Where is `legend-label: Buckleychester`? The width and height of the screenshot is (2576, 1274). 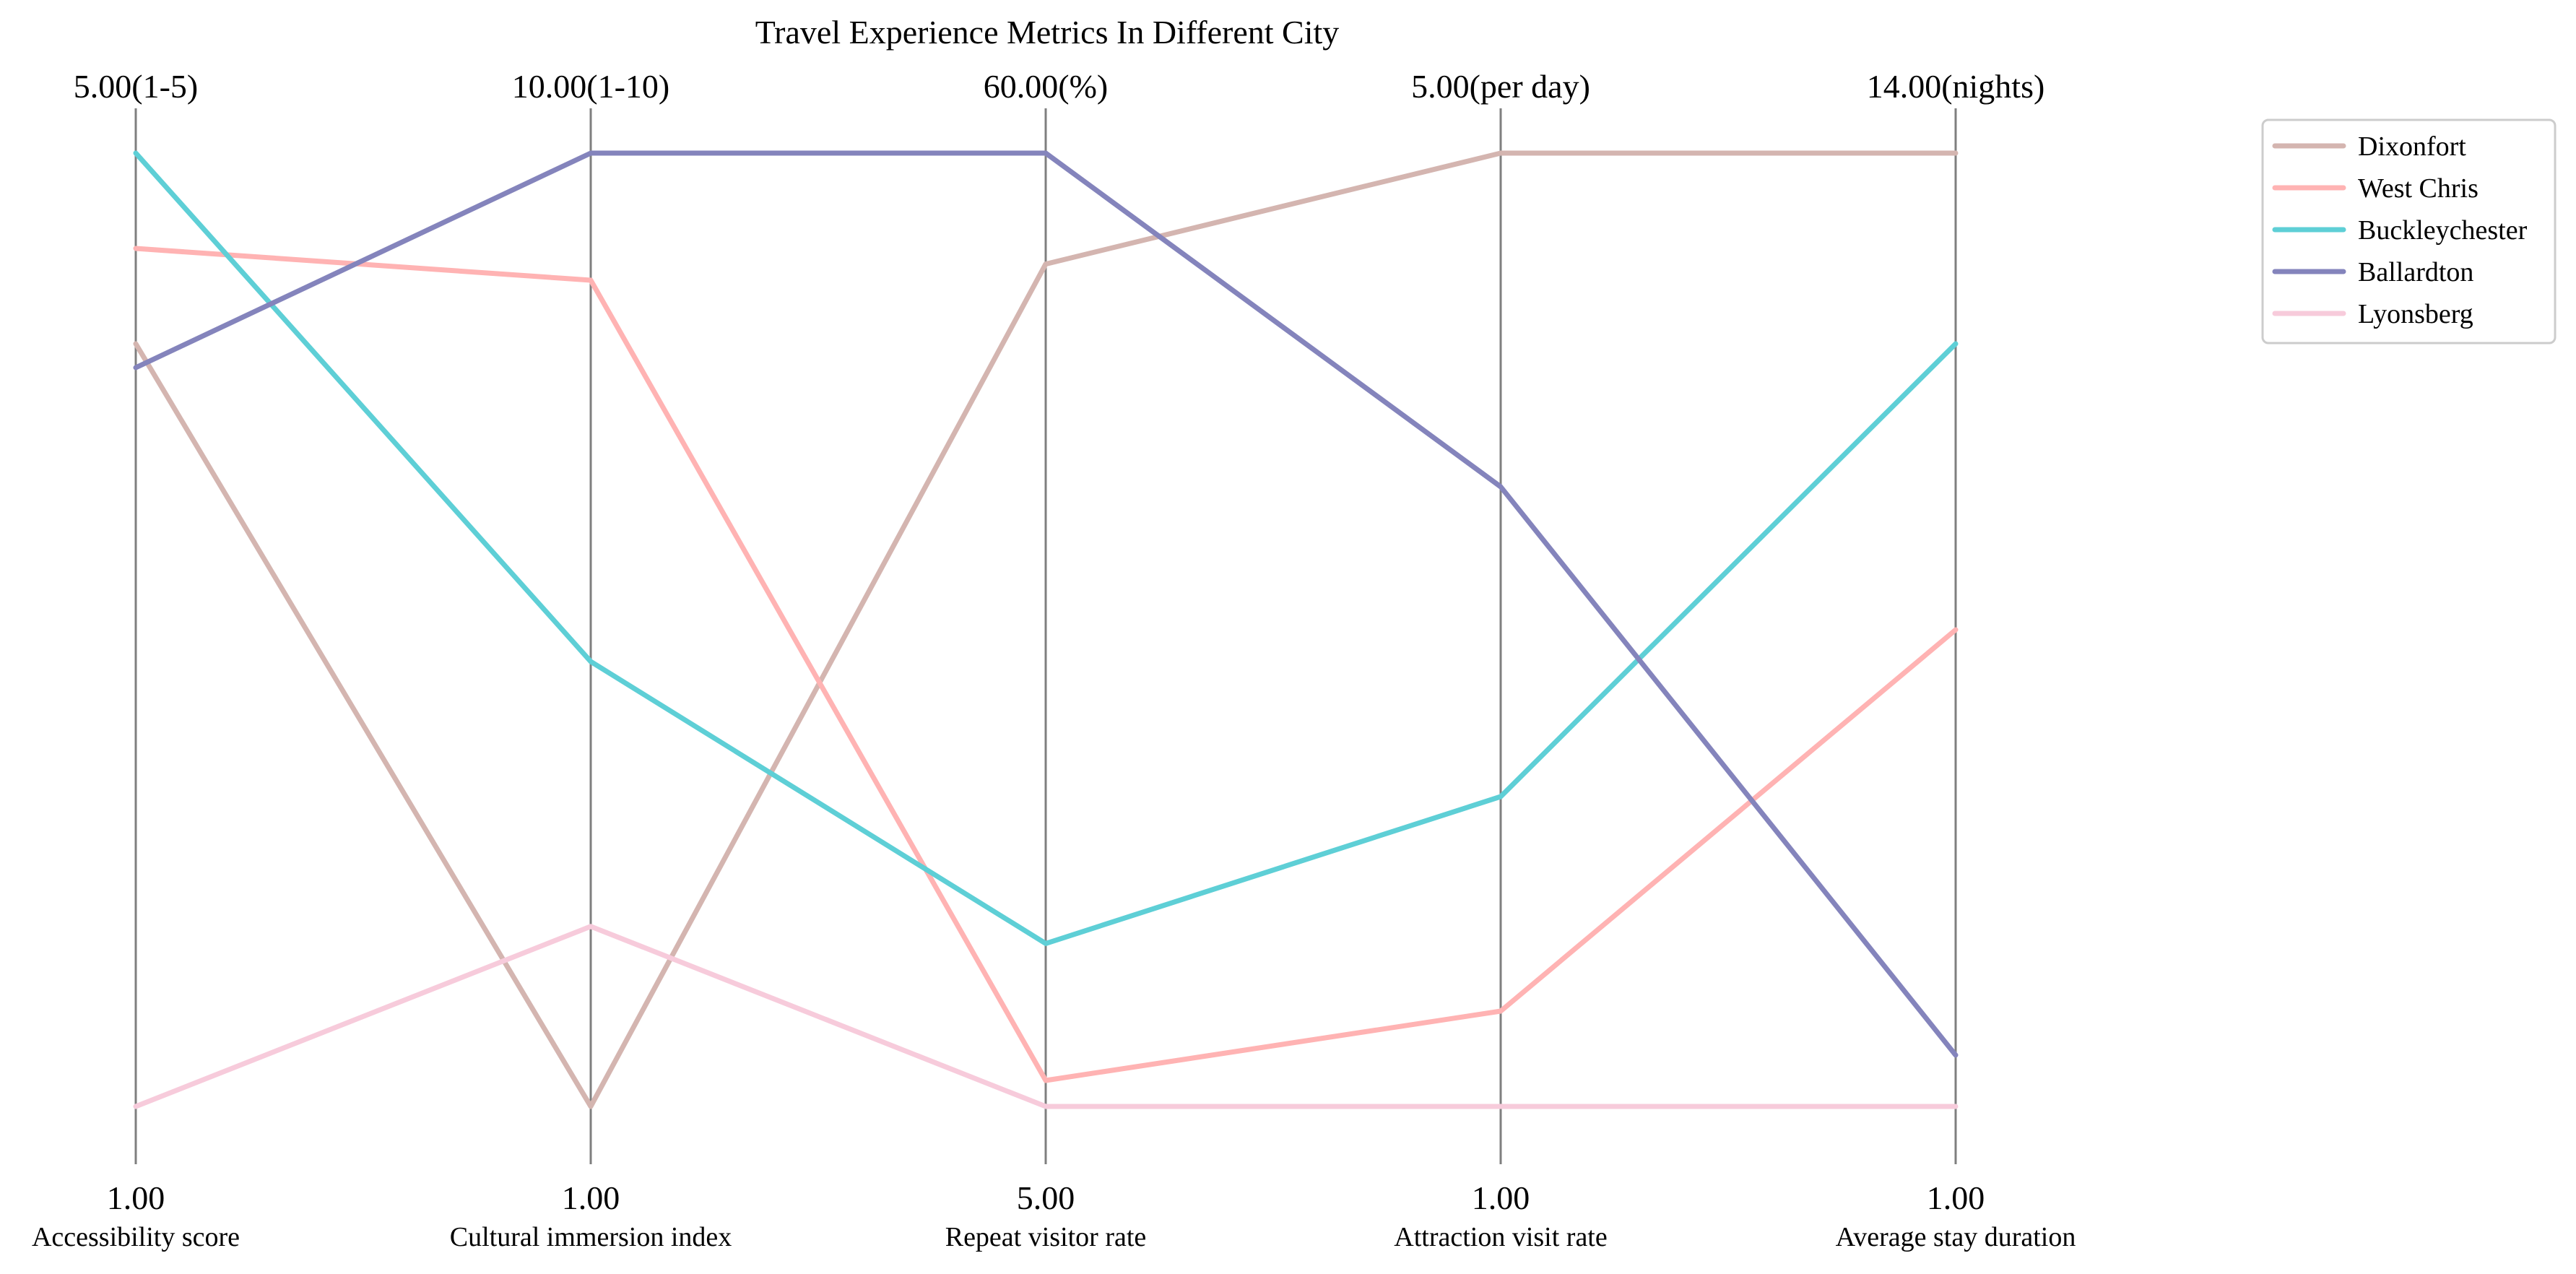 legend-label: Buckleychester is located at coordinates (2443, 230).